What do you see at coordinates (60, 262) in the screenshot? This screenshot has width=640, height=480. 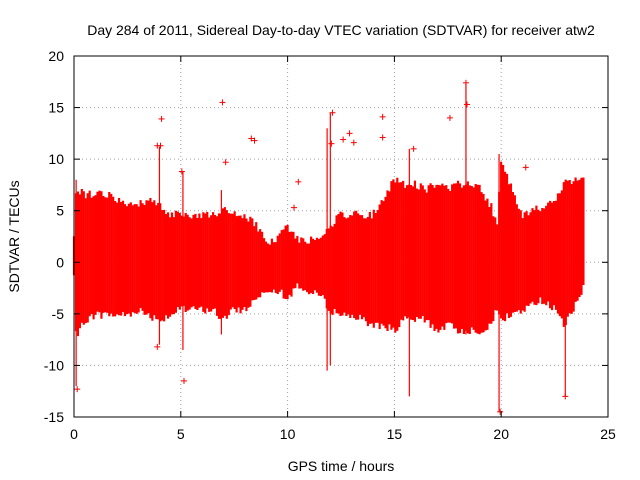 I see `y-tick-label: 0` at bounding box center [60, 262].